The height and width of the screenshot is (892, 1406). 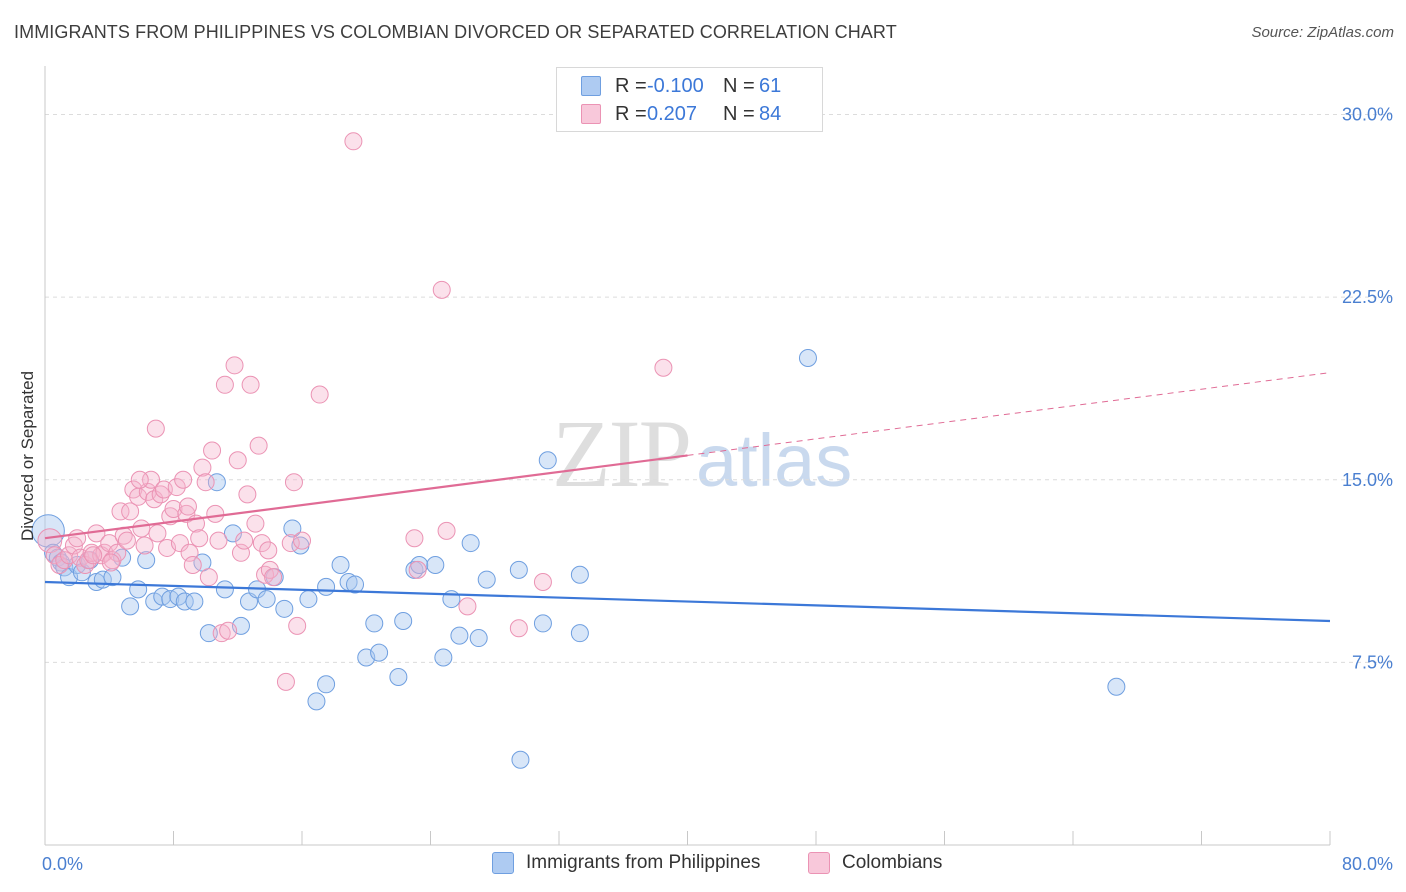 What do you see at coordinates (591, 86) in the screenshot?
I see `legend-swatch-blue` at bounding box center [591, 86].